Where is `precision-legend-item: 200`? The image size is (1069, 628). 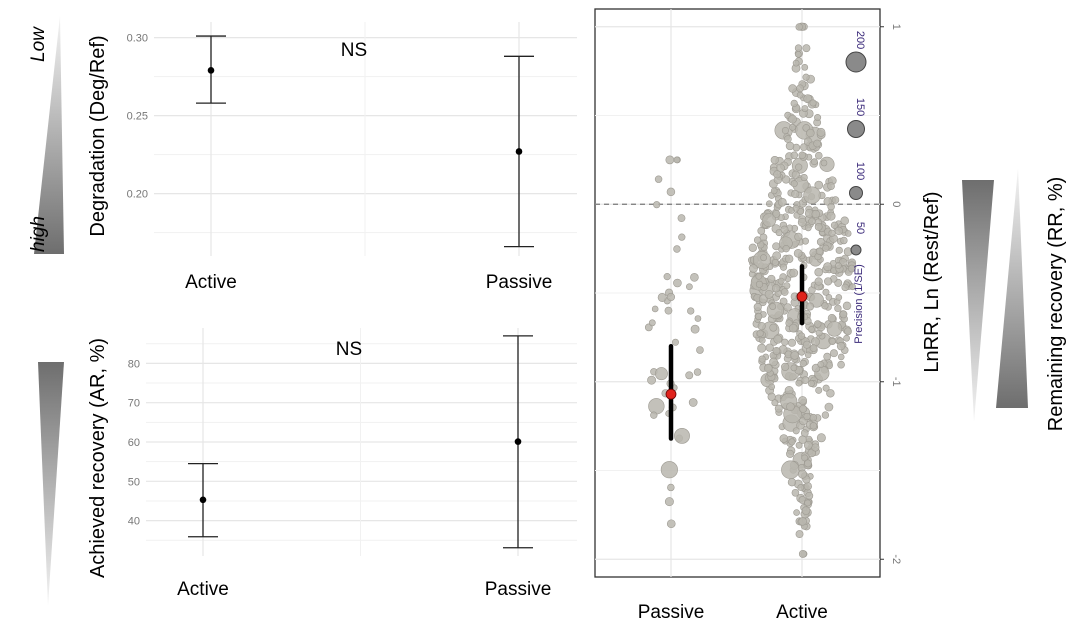
precision-legend-item: 200 is located at coordinates (856, 52).